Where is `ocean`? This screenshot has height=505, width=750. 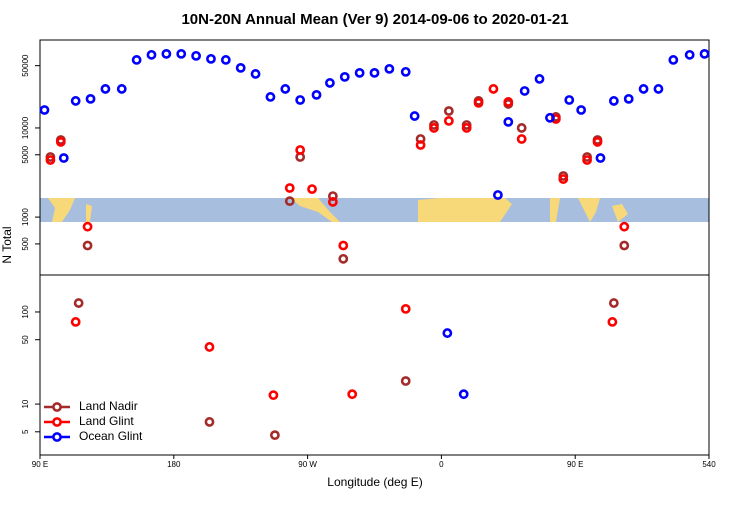
ocean is located at coordinates (374, 210).